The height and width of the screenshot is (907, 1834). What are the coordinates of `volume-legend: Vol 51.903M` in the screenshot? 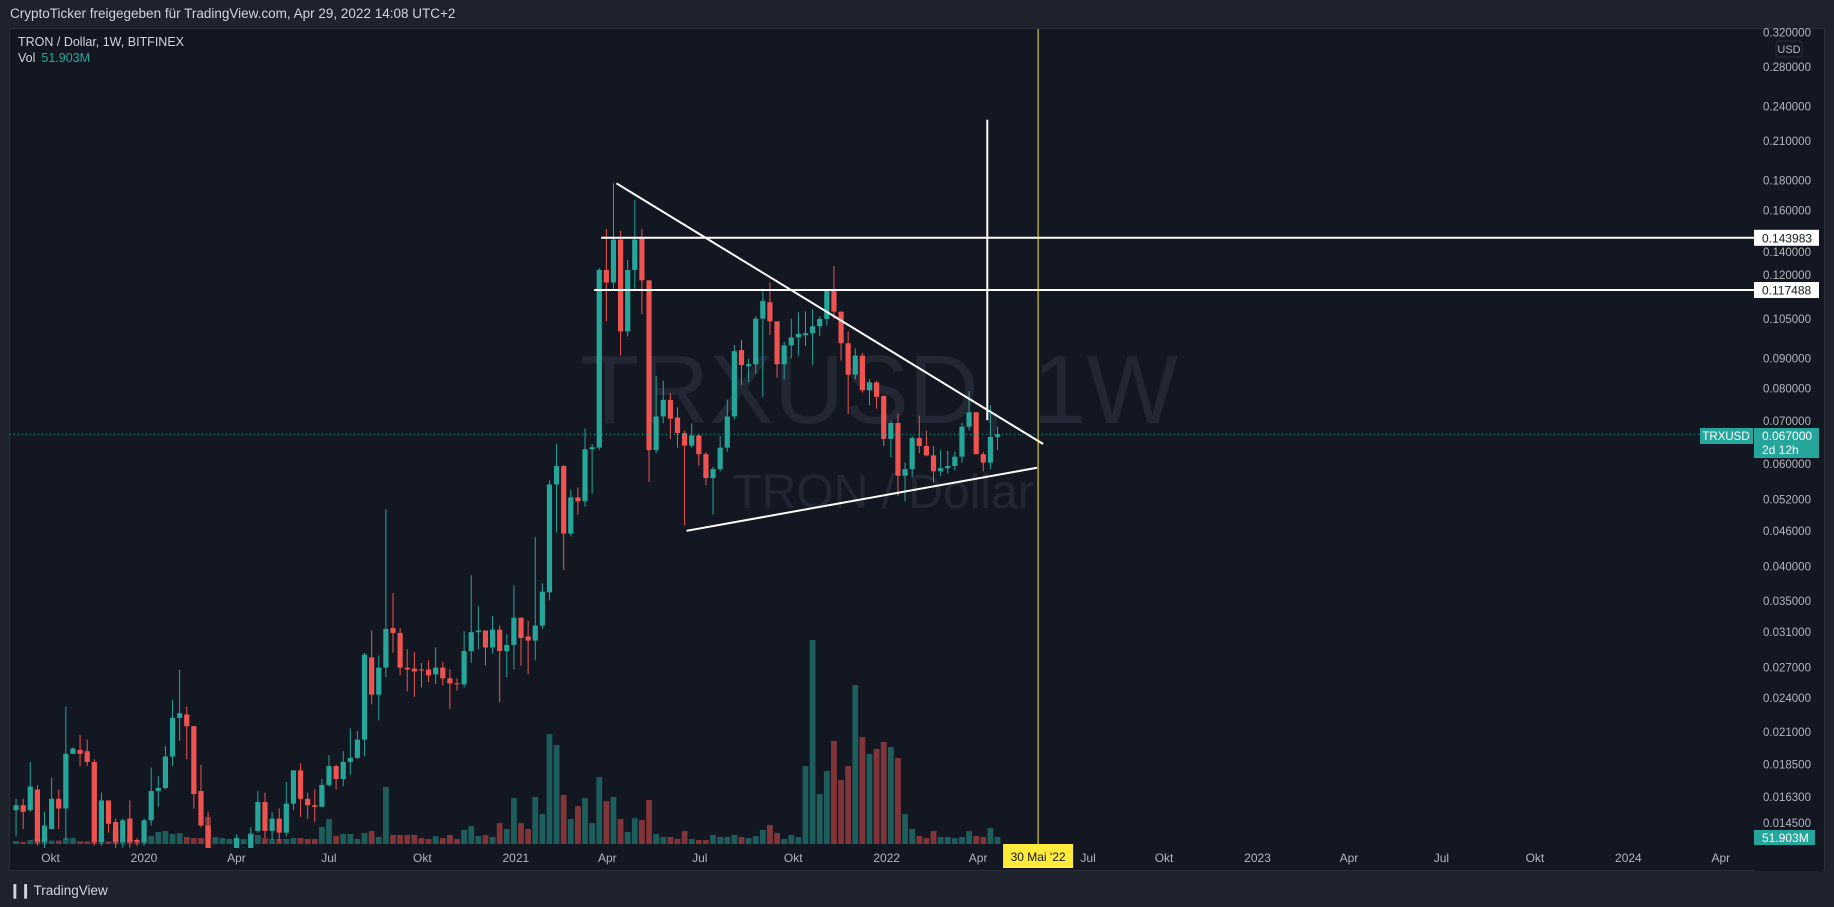 It's located at (101, 58).